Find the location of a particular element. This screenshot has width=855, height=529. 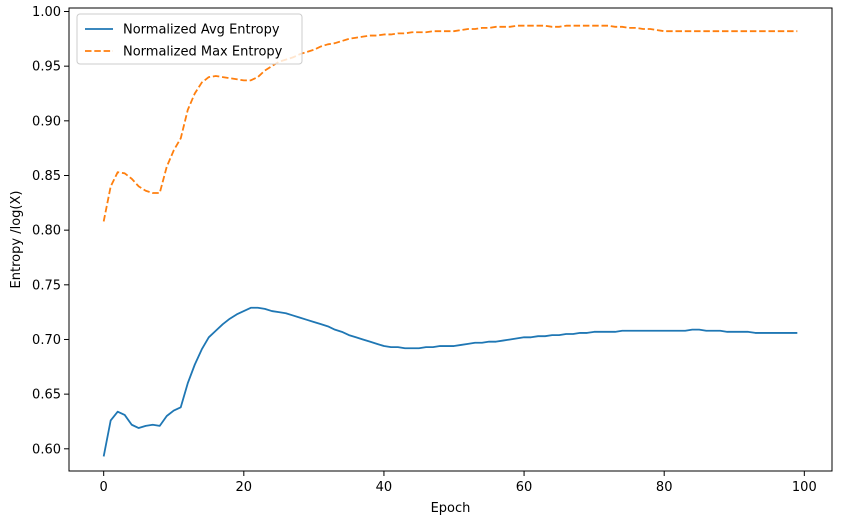

y-tick-label: 0.80 is located at coordinates (46, 231).